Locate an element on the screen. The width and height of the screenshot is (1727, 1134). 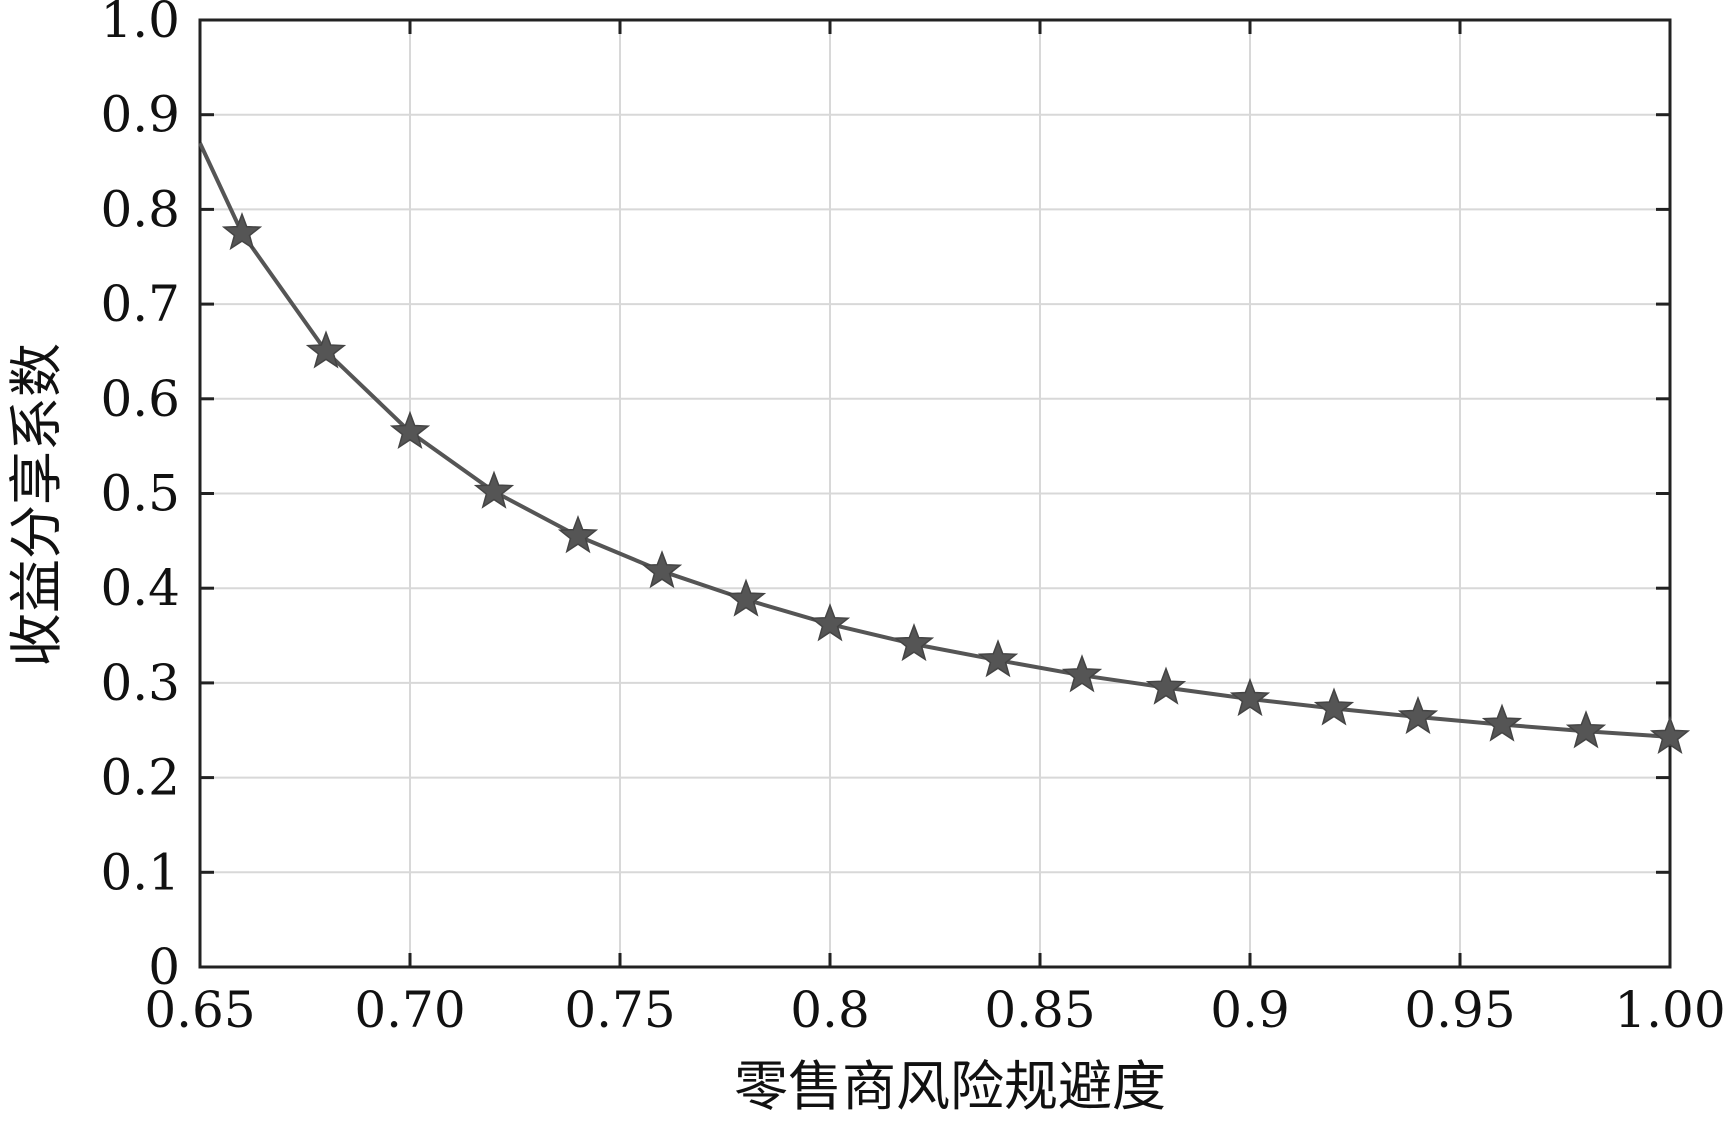
y-axis-label: 收益分享系数 is located at coordinates (36, 505).